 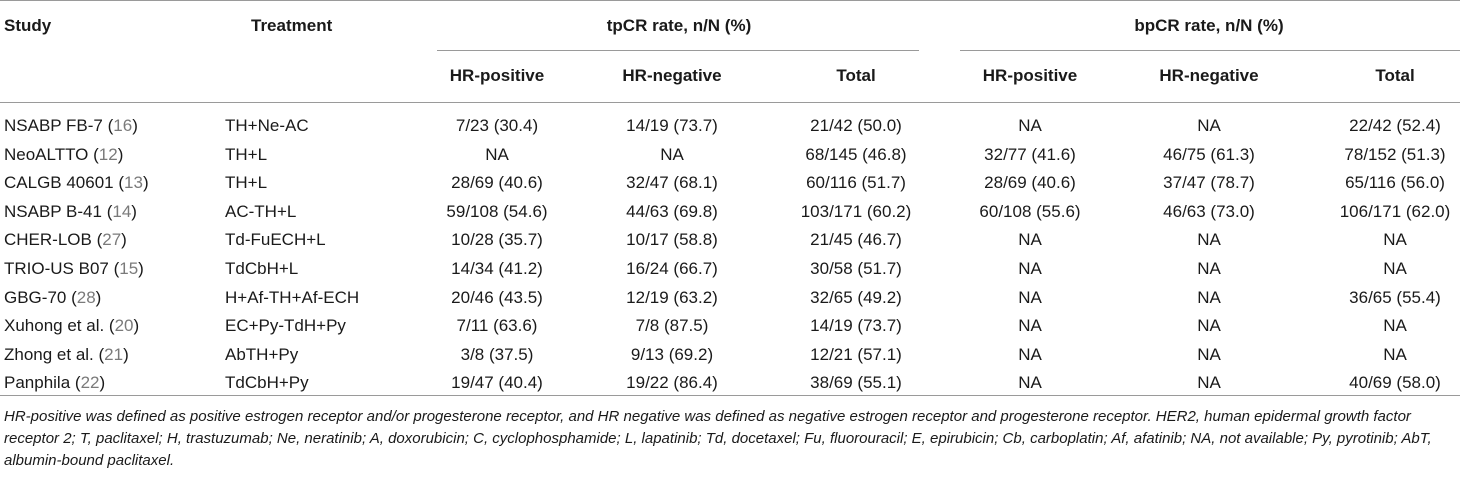 What do you see at coordinates (672, 240) in the screenshot?
I see `value-cell: 10/17 (58.8)` at bounding box center [672, 240].